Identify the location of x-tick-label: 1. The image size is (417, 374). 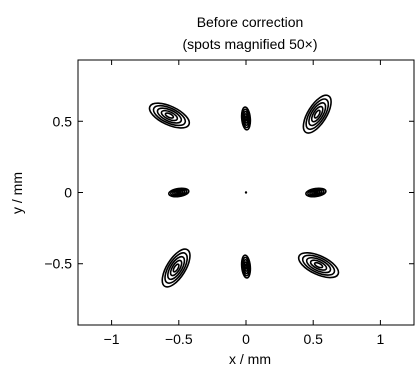
(381, 339).